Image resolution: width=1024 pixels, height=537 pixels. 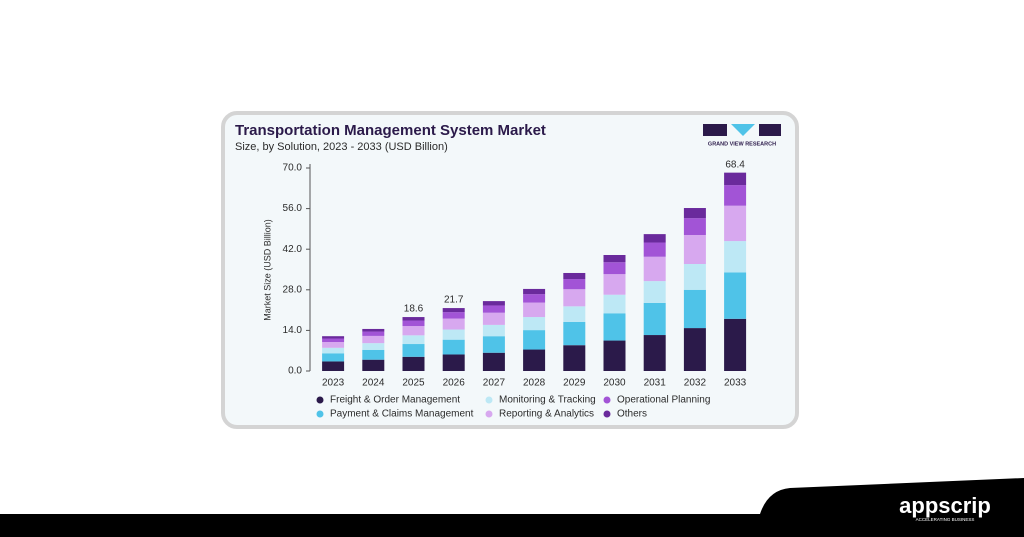 I want to click on brand-tagline: ACCELERATING BUSINESS, so click(x=945, y=519).